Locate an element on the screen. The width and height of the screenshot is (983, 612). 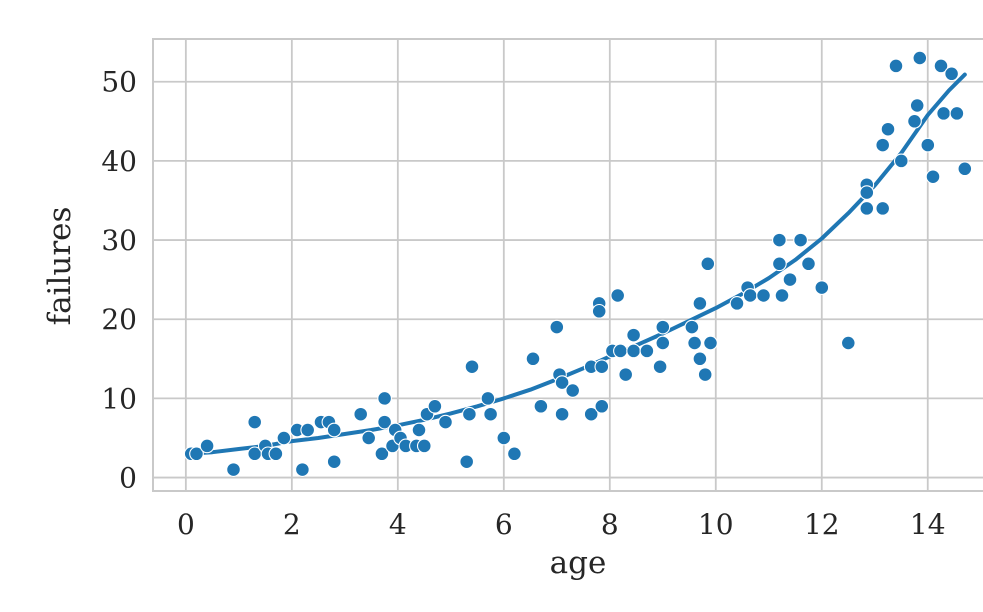
x-tick-label: 14 is located at coordinates (928, 524).